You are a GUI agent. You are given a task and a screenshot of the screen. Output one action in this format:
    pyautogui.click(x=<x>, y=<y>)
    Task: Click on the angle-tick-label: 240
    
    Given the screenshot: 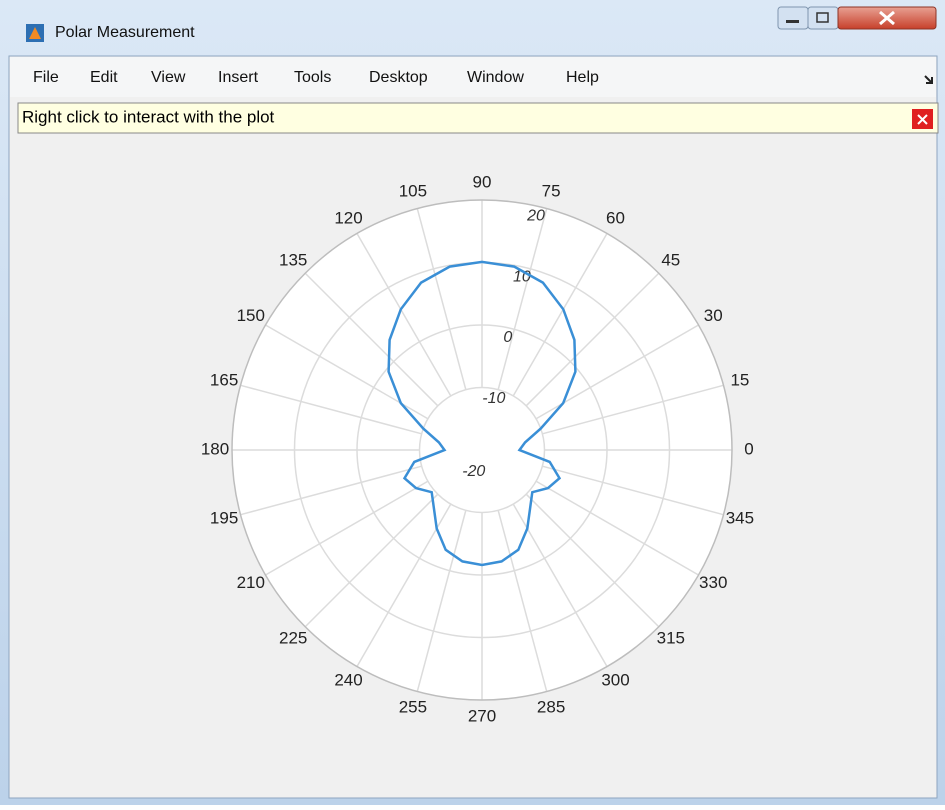 What is the action you would take?
    pyautogui.click(x=348, y=680)
    